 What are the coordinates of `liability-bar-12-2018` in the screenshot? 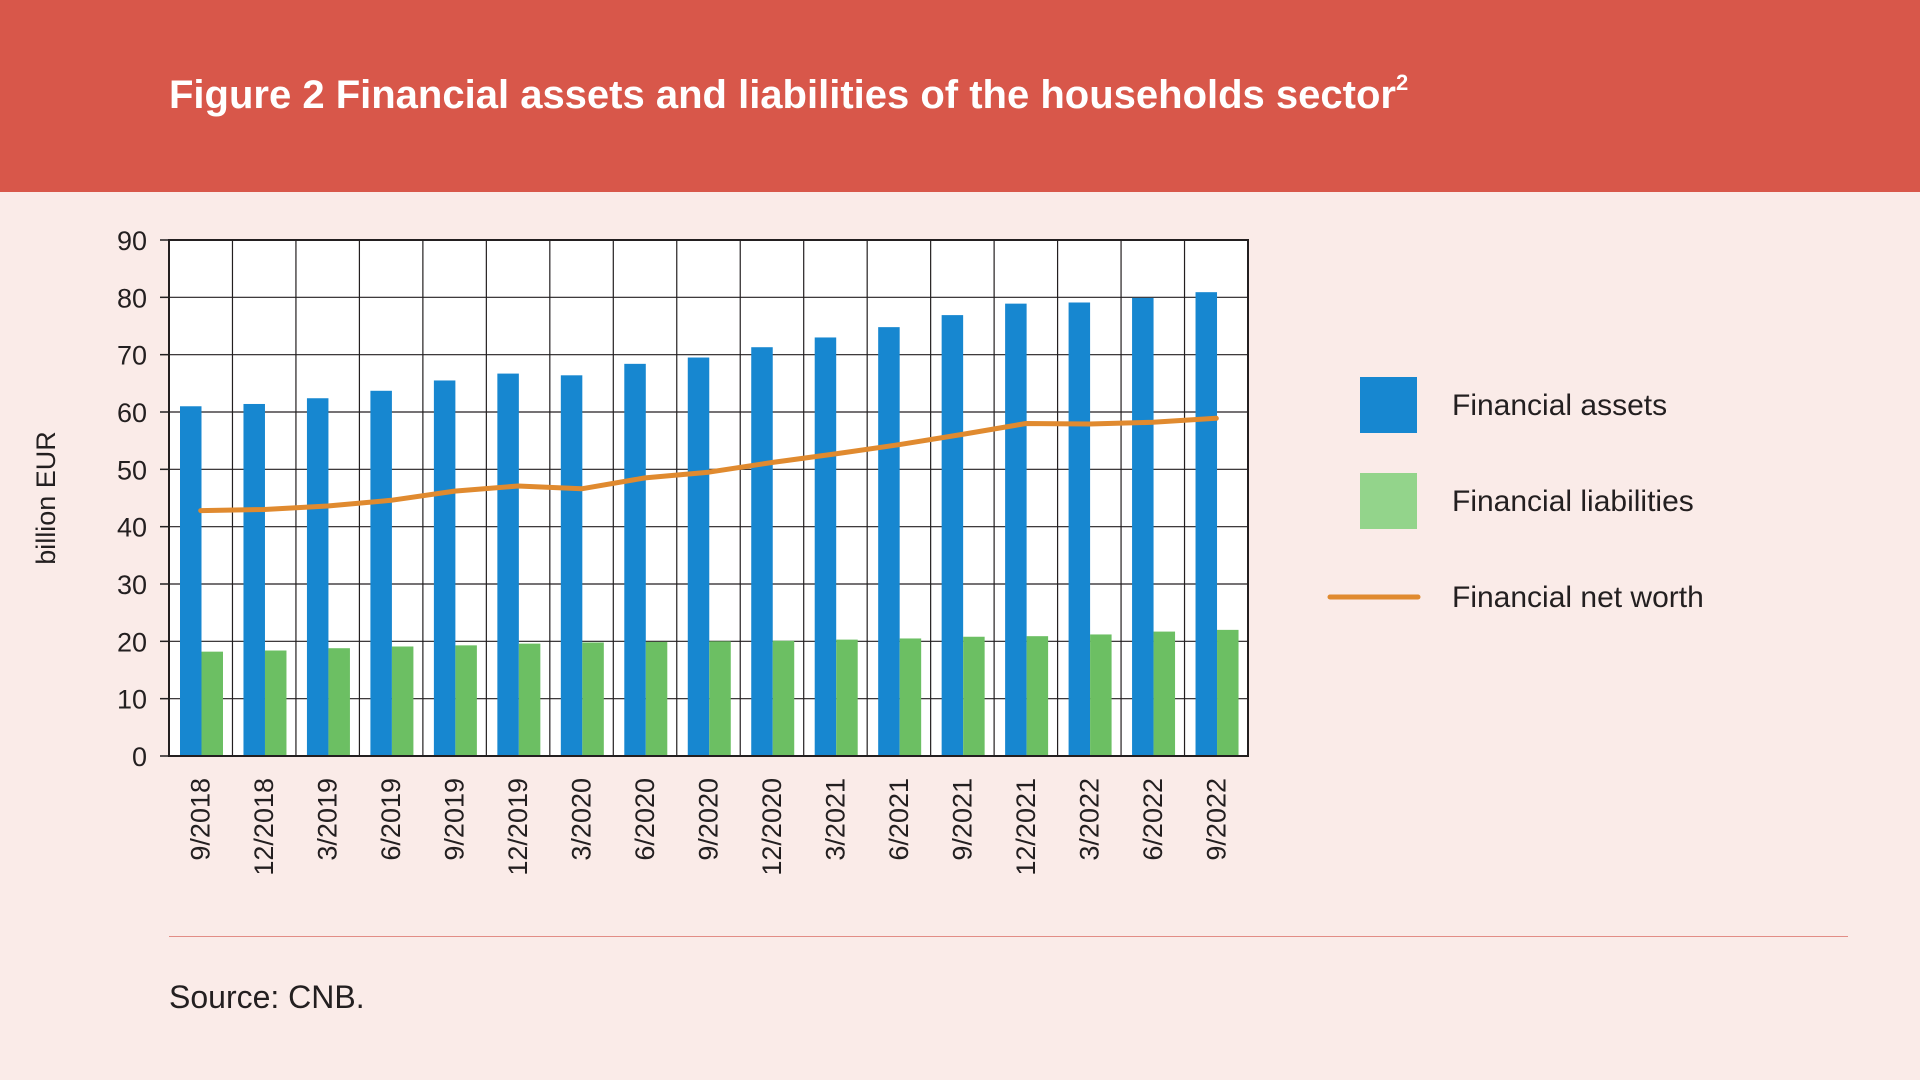 It's located at (275, 703).